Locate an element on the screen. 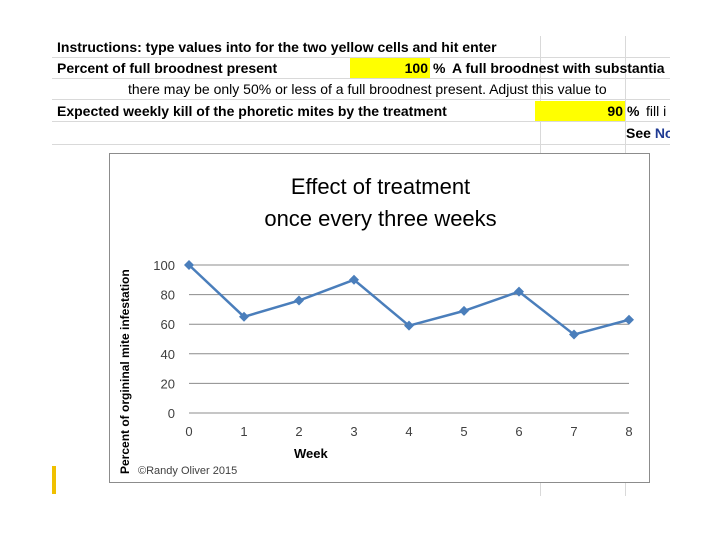  x-tick-label: 3 is located at coordinates (353, 431).